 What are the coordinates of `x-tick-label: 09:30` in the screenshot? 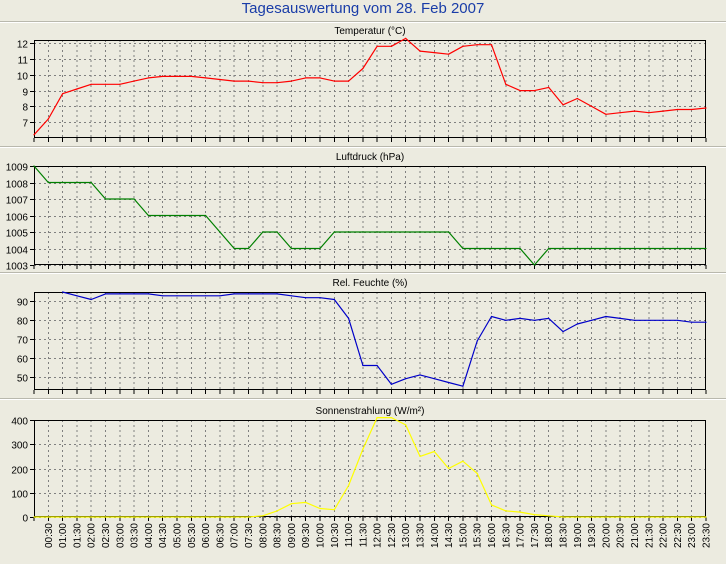 It's located at (306, 535).